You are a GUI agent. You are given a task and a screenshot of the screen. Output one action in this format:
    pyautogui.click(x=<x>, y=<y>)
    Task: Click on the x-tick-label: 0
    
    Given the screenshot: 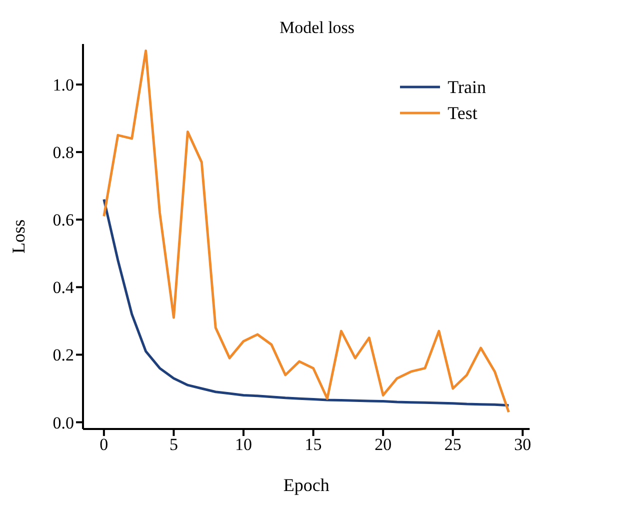 What is the action you would take?
    pyautogui.click(x=104, y=444)
    